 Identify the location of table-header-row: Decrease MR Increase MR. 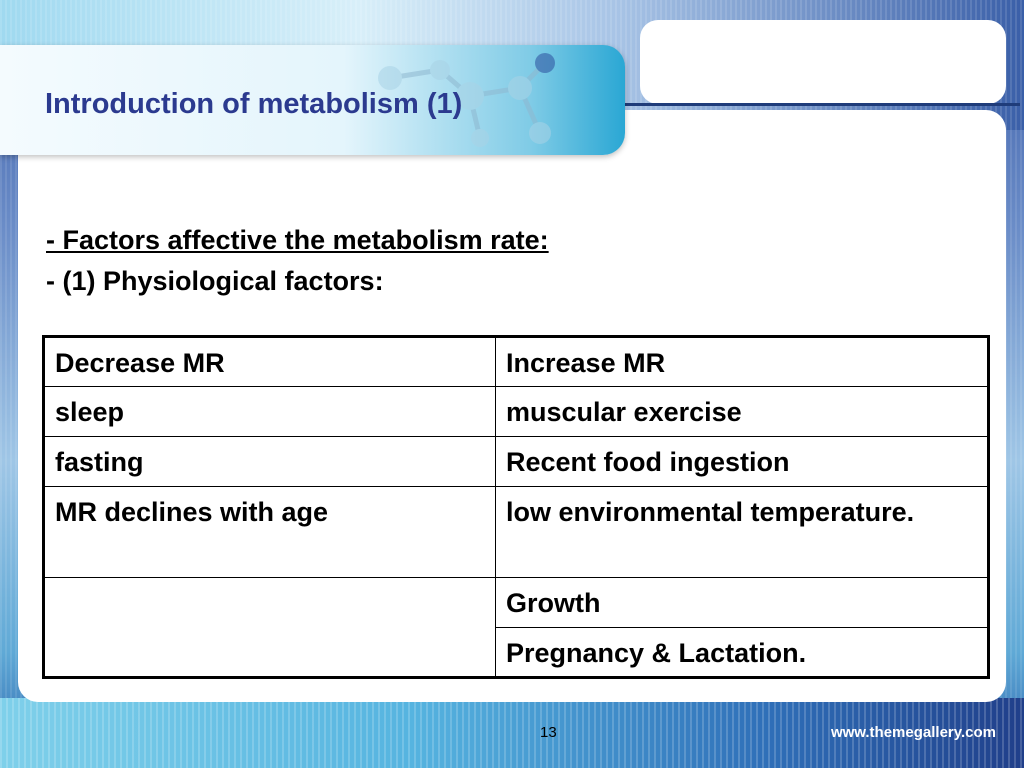
(516, 361).